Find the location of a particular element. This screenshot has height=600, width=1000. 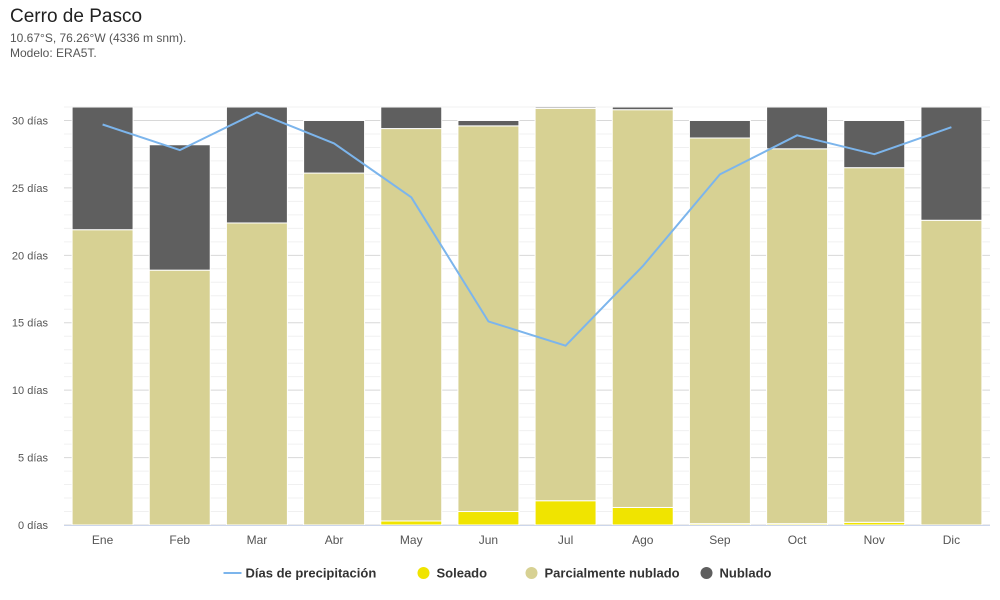

x-tick-label: Sep is located at coordinates (720, 540).